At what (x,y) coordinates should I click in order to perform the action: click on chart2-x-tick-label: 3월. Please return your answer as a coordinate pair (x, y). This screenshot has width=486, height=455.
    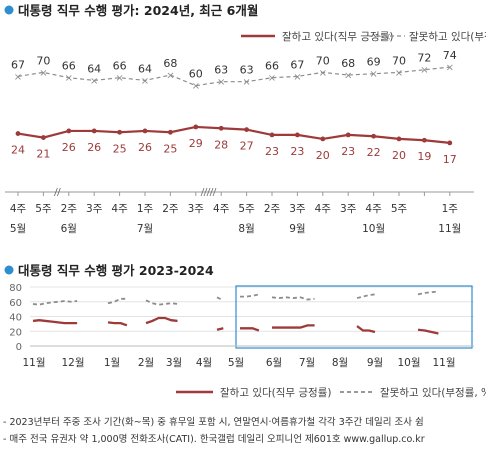
    Looking at the image, I should click on (174, 363).